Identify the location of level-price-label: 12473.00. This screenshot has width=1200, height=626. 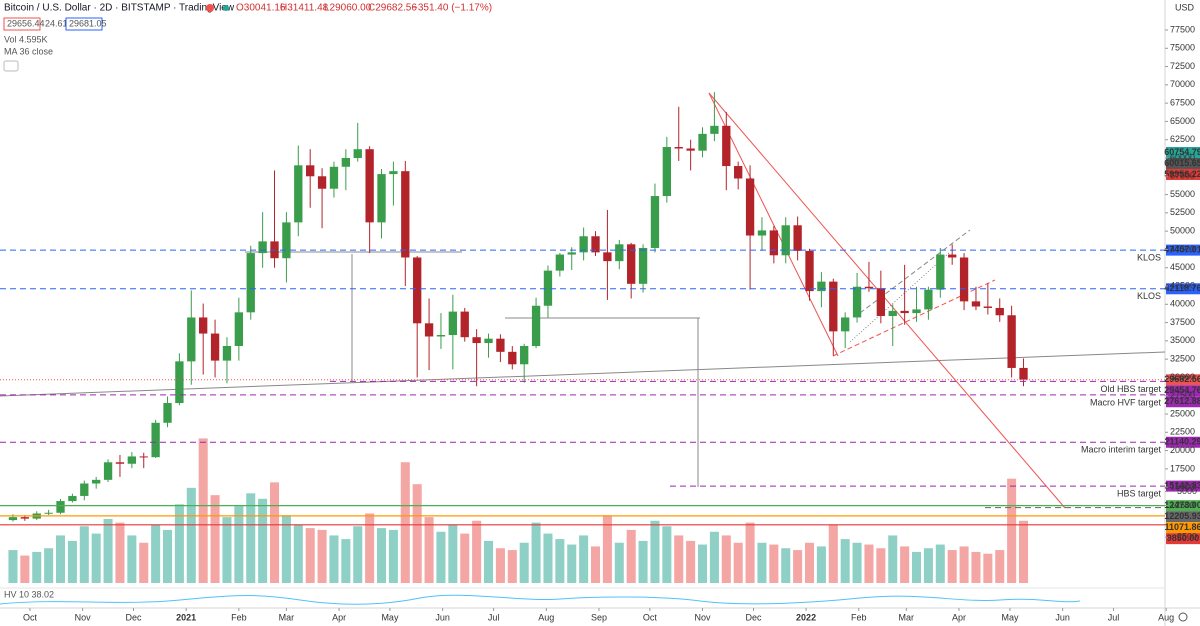
(1182, 505).